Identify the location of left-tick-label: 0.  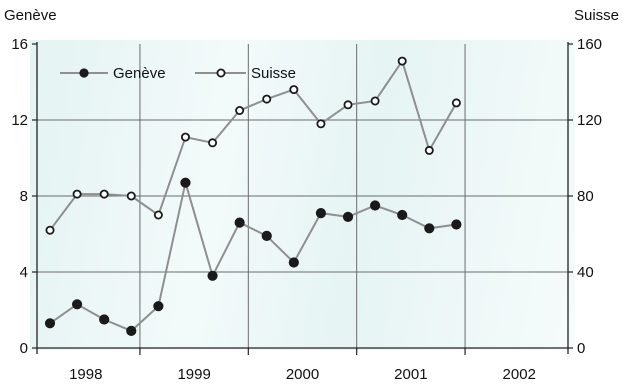
(24, 348).